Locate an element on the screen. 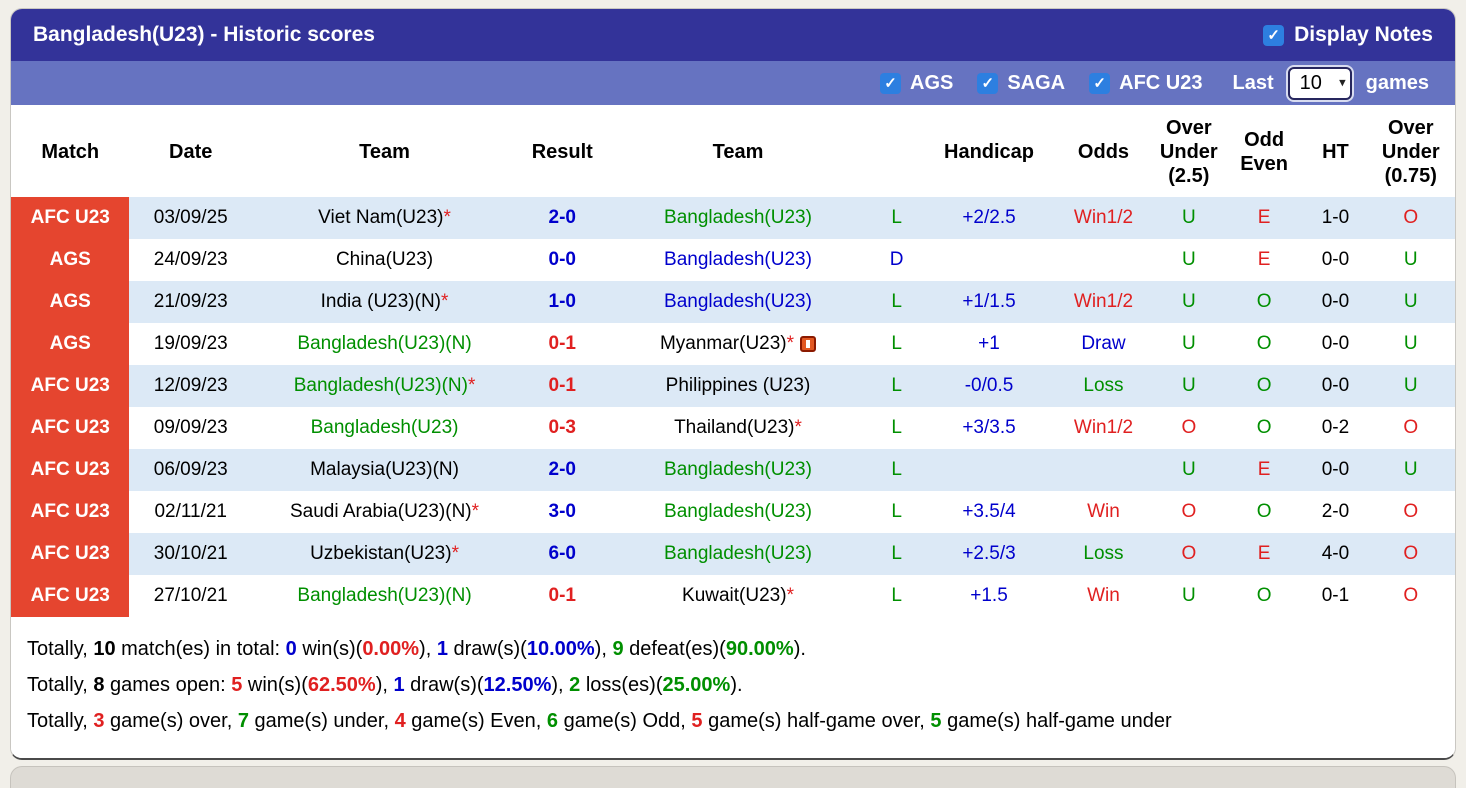  games-count-select: 10 is located at coordinates (1319, 83).